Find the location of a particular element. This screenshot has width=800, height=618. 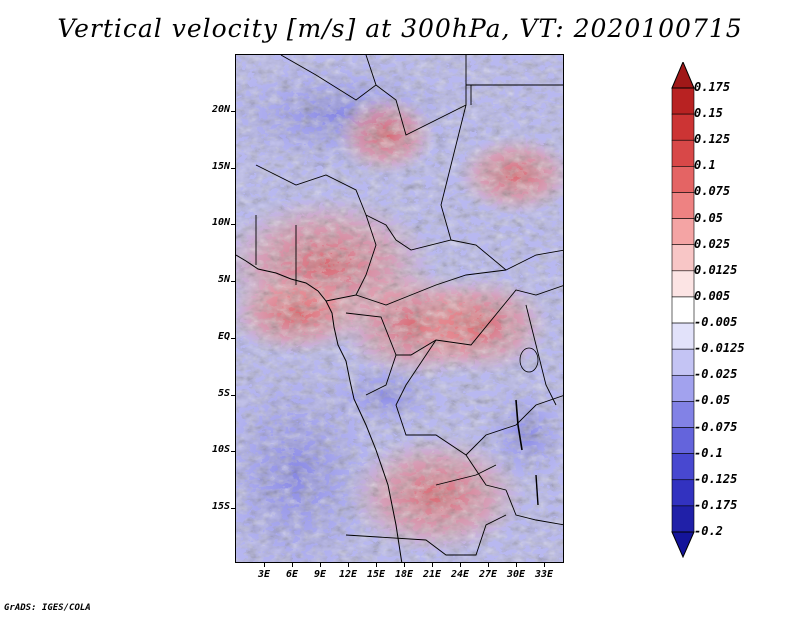

colorbar-top-arrow is located at coordinates (683, 75).